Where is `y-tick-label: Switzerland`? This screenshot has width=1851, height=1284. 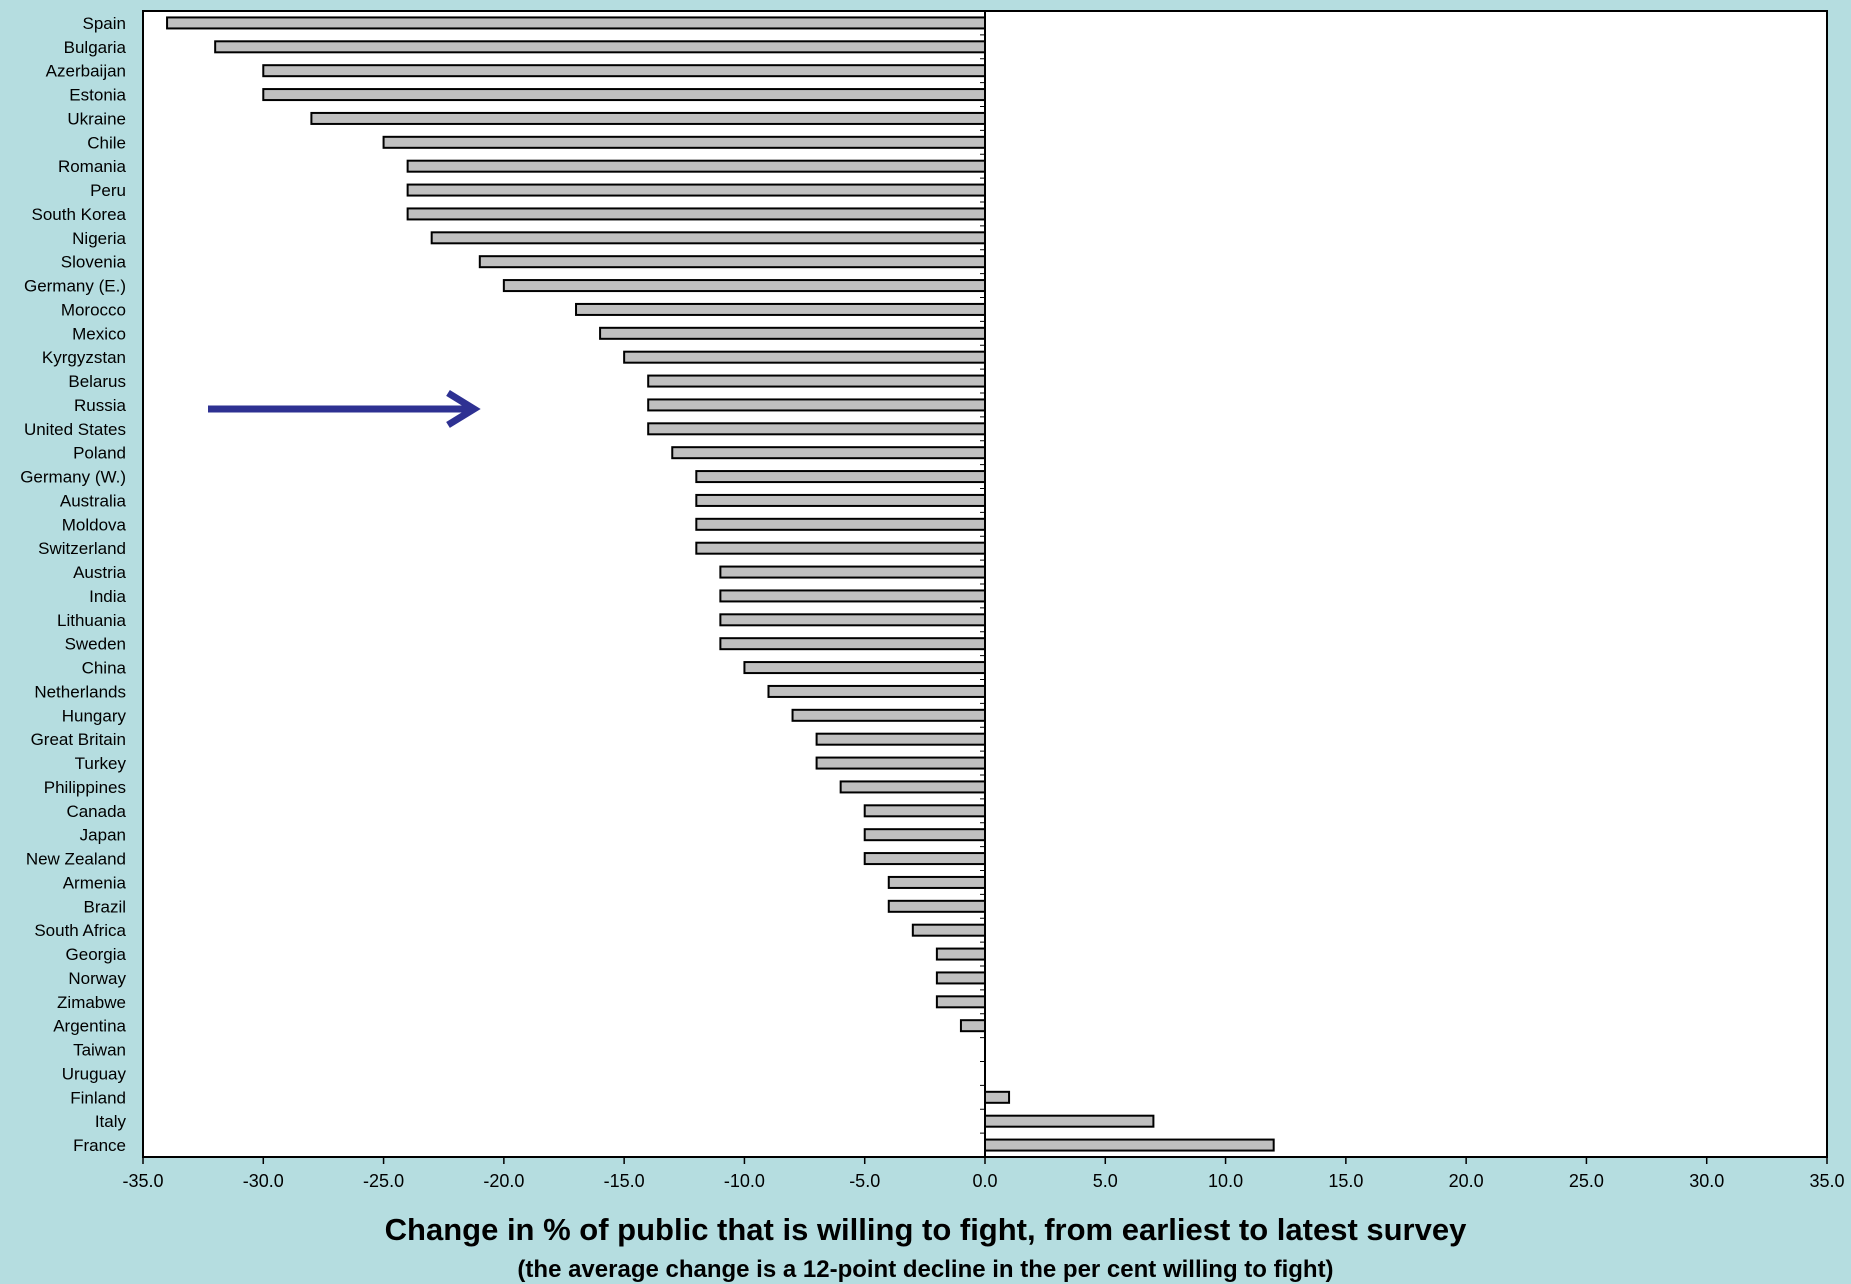 y-tick-label: Switzerland is located at coordinates (82, 548).